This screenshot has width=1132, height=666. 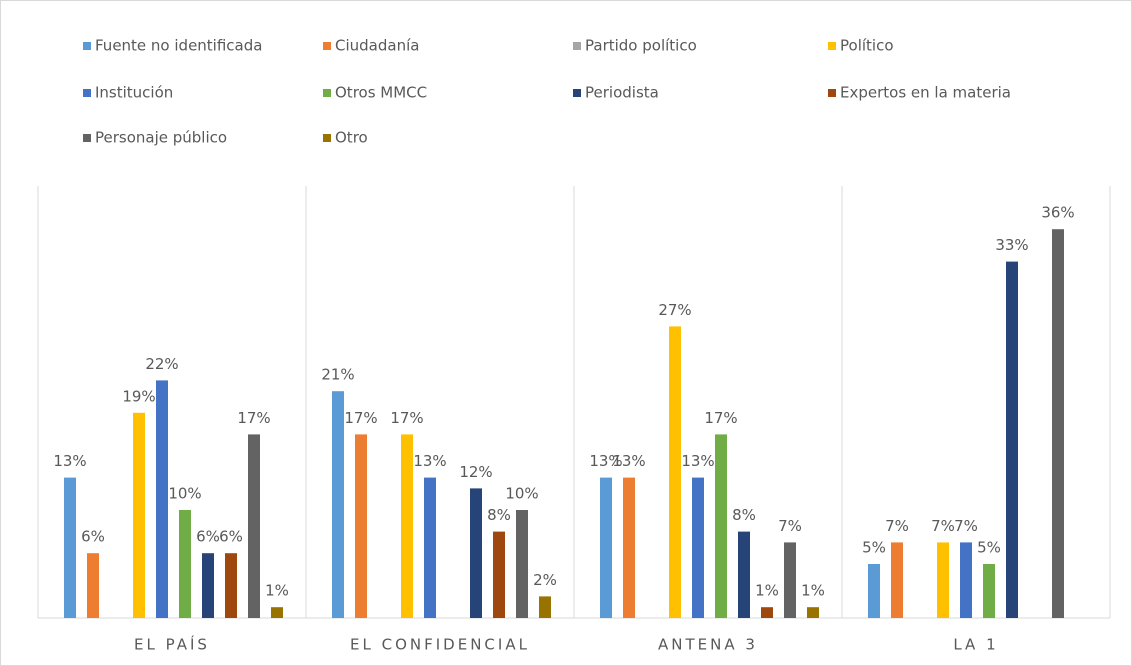 What do you see at coordinates (1011, 245) in the screenshot?
I see `data-label: 33%` at bounding box center [1011, 245].